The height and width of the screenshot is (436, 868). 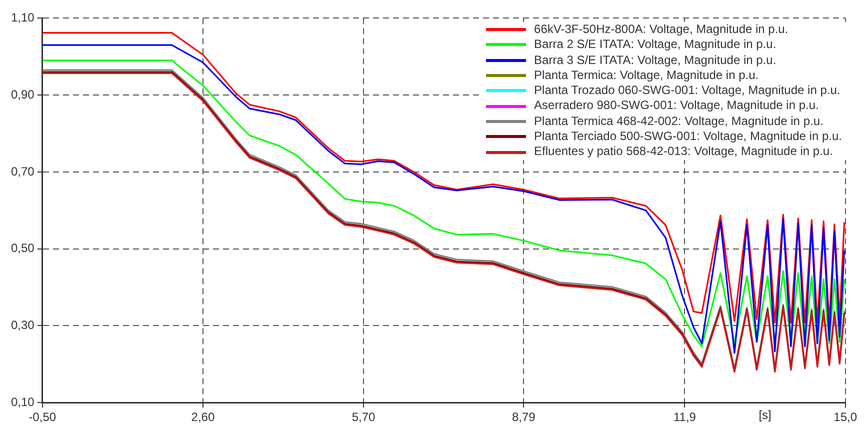 I want to click on legend-label: Barra 2 S/E ITATA: Voltage, Magnitude in p.u., so click(x=655, y=45).